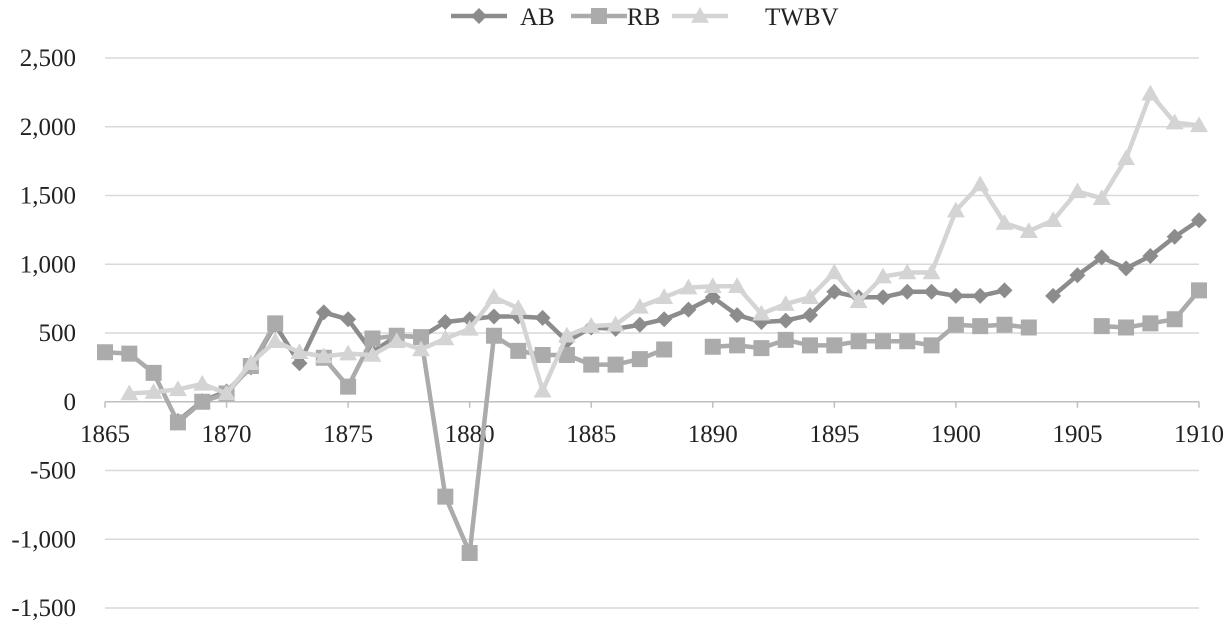 The image size is (1229, 625). I want to click on y-tick-label: -1,500, so click(43, 608).